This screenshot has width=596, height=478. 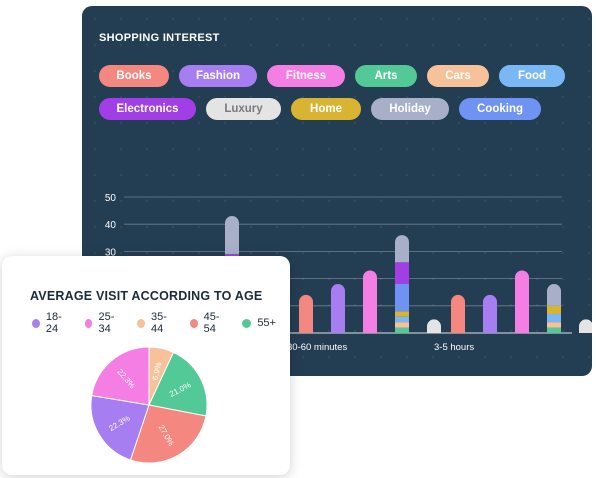 I want to click on pie-slice-55+, so click(x=178, y=384).